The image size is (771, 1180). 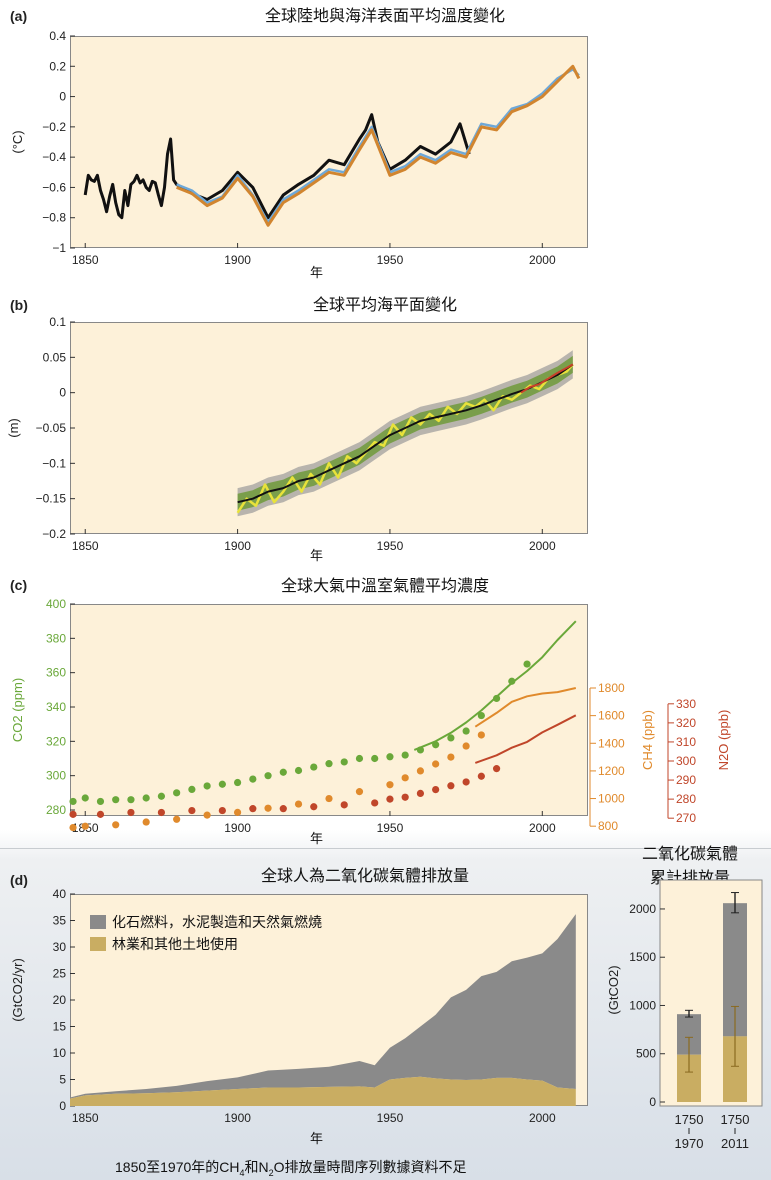 I want to click on panel-c-ylabel-ch4: CH4 (ppb), so click(x=647, y=740).